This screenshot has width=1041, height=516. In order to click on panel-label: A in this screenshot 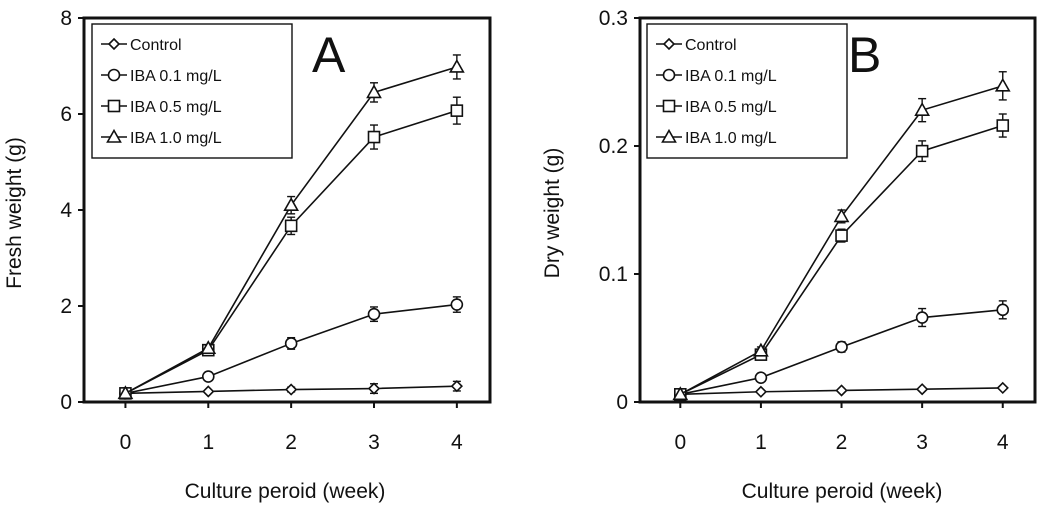, I will do `click(329, 55)`.